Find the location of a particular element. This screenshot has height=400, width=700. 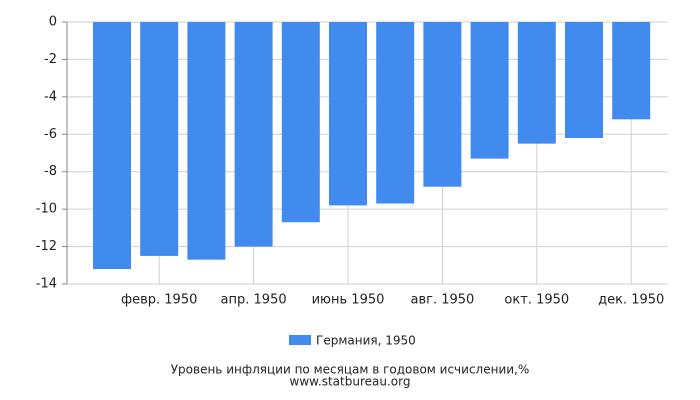

y-tick-label: -10 is located at coordinates (46, 209).